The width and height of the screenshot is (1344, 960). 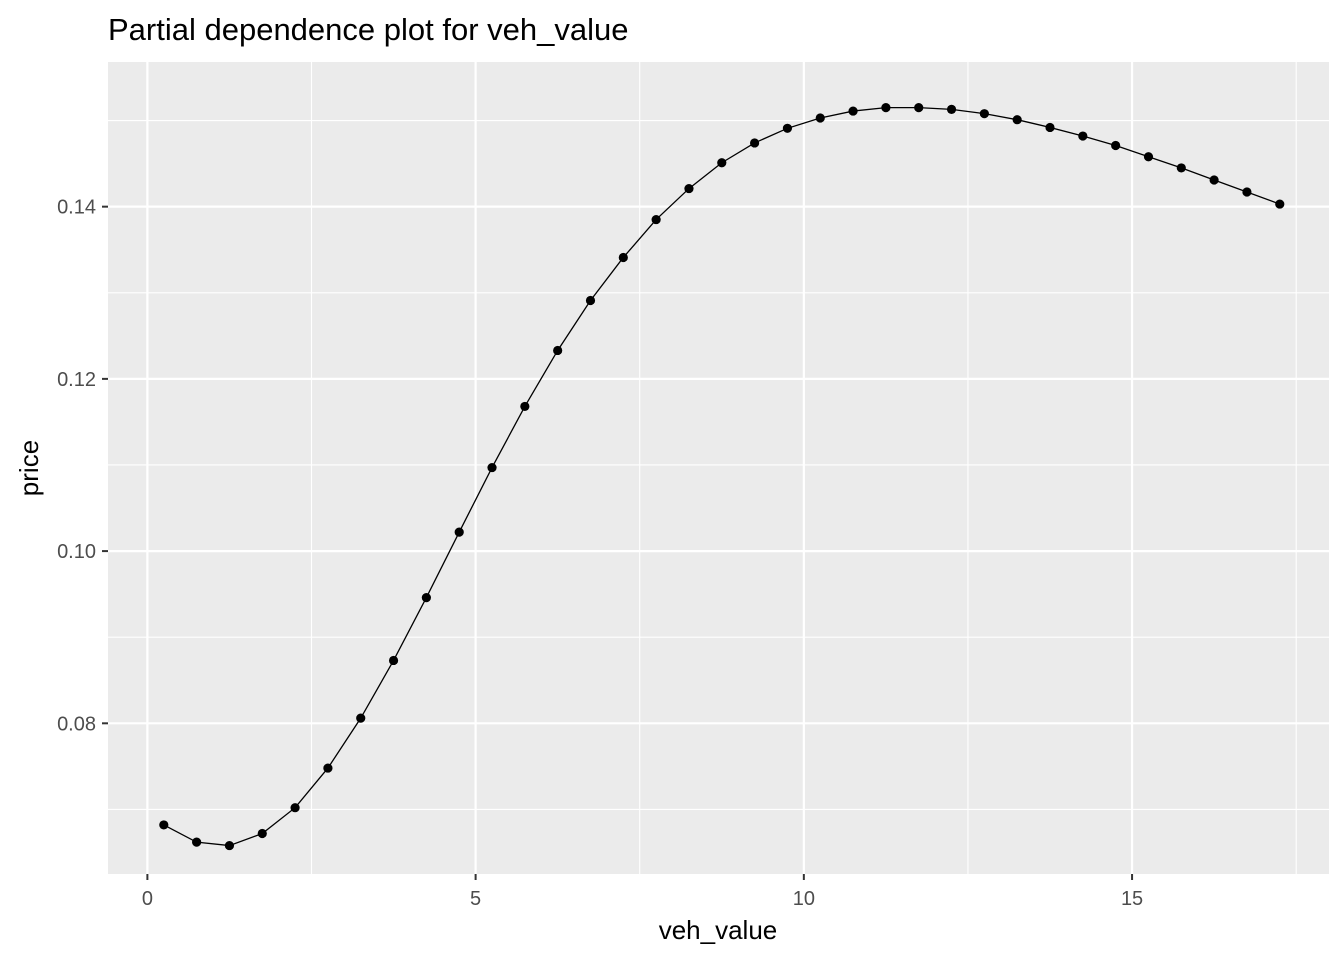 What do you see at coordinates (718, 930) in the screenshot?
I see `x-axis-title: veh_value` at bounding box center [718, 930].